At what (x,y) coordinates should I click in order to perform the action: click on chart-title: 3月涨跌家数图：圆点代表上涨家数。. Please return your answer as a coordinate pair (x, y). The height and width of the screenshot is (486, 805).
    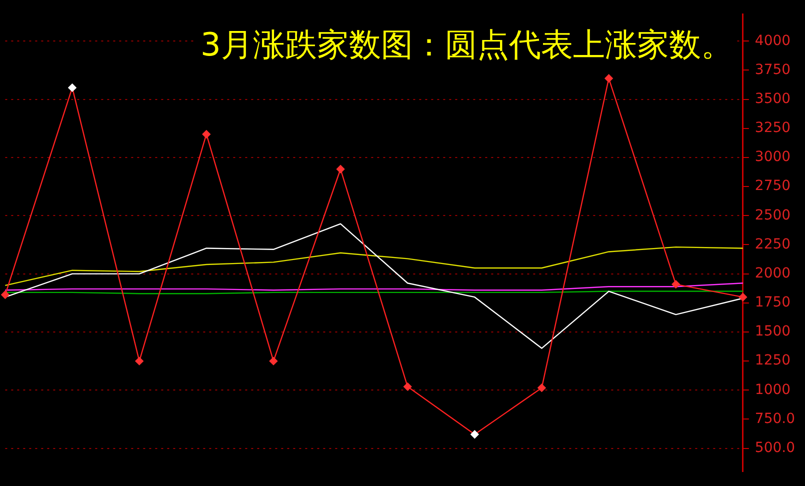
    Looking at the image, I should click on (466, 45).